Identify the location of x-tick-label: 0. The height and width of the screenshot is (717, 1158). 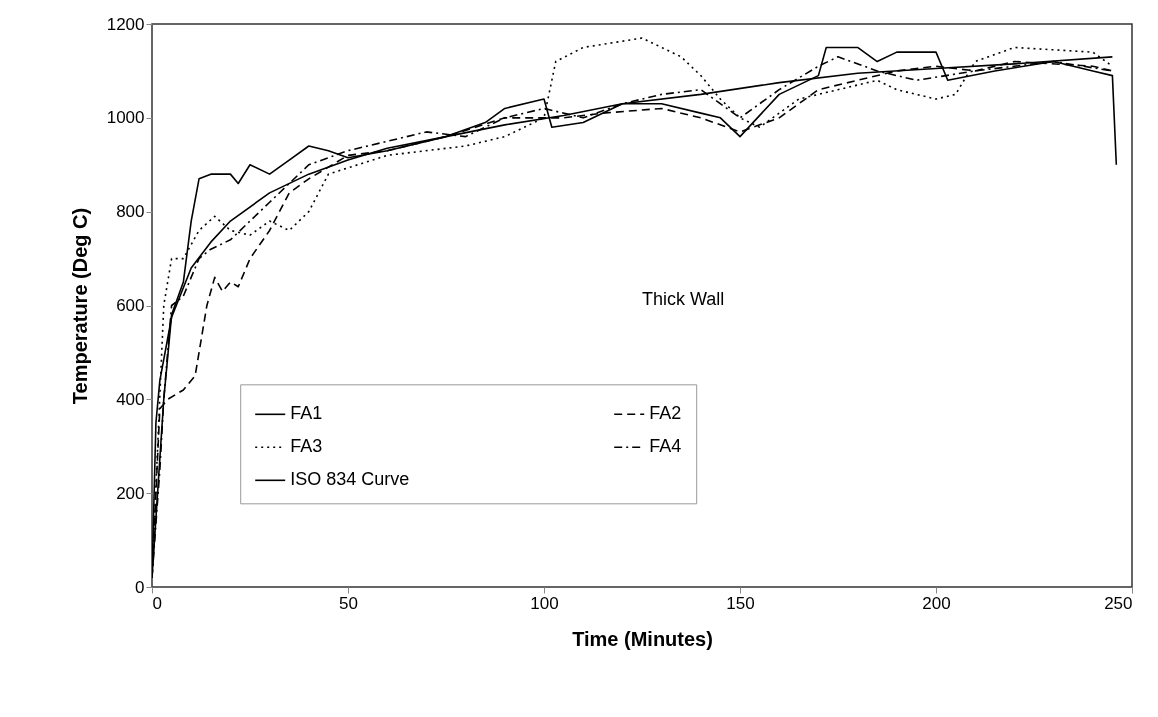
(157, 603).